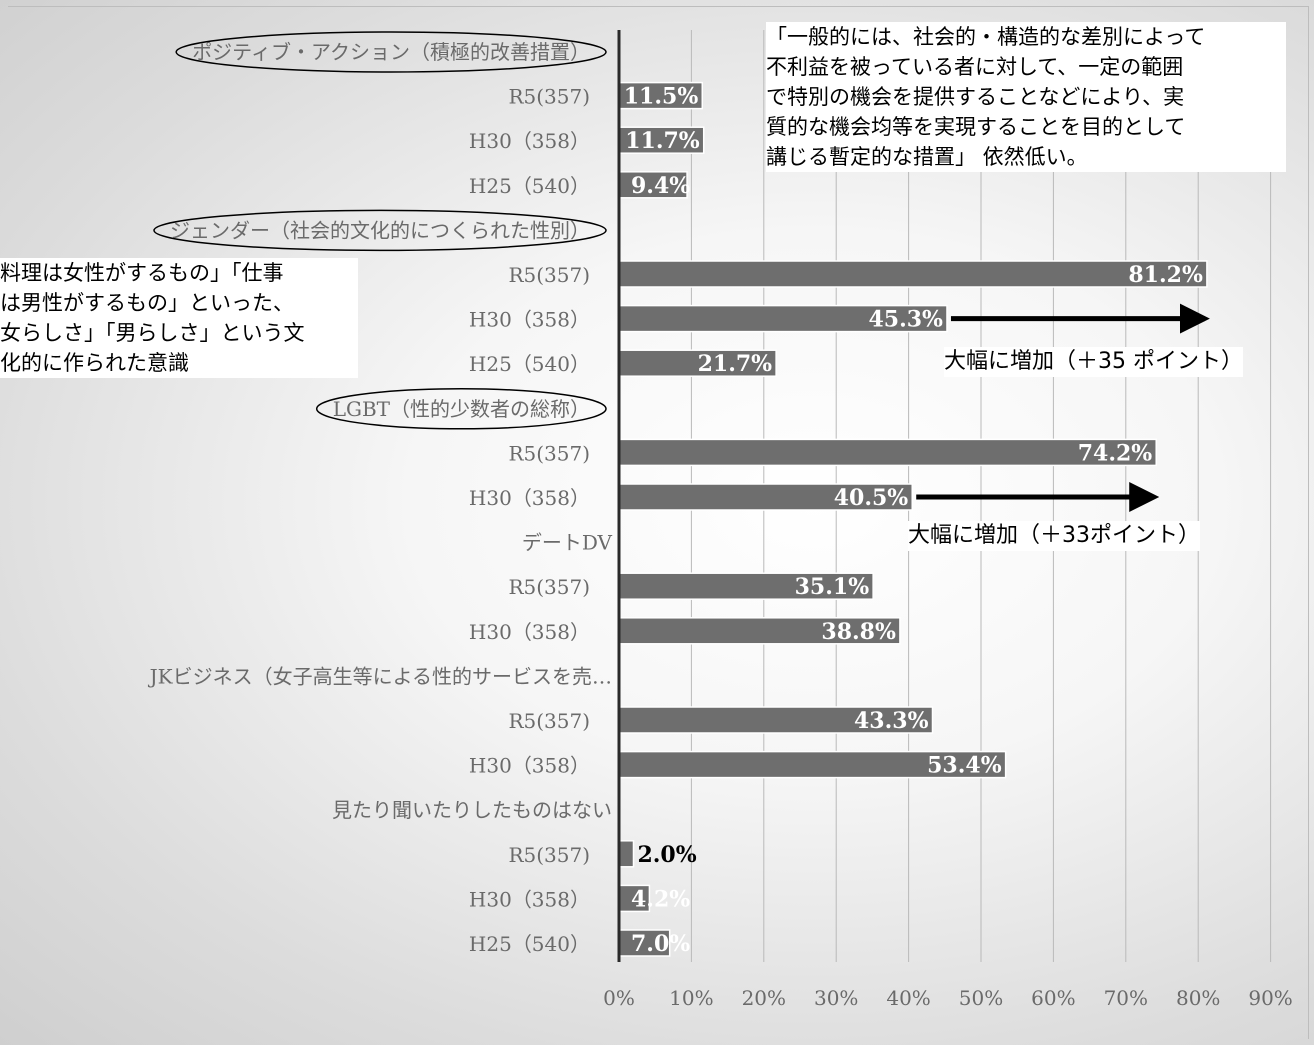  What do you see at coordinates (472, 810) in the screenshot?
I see `category-header: 見たり聞いたりしたものはない` at bounding box center [472, 810].